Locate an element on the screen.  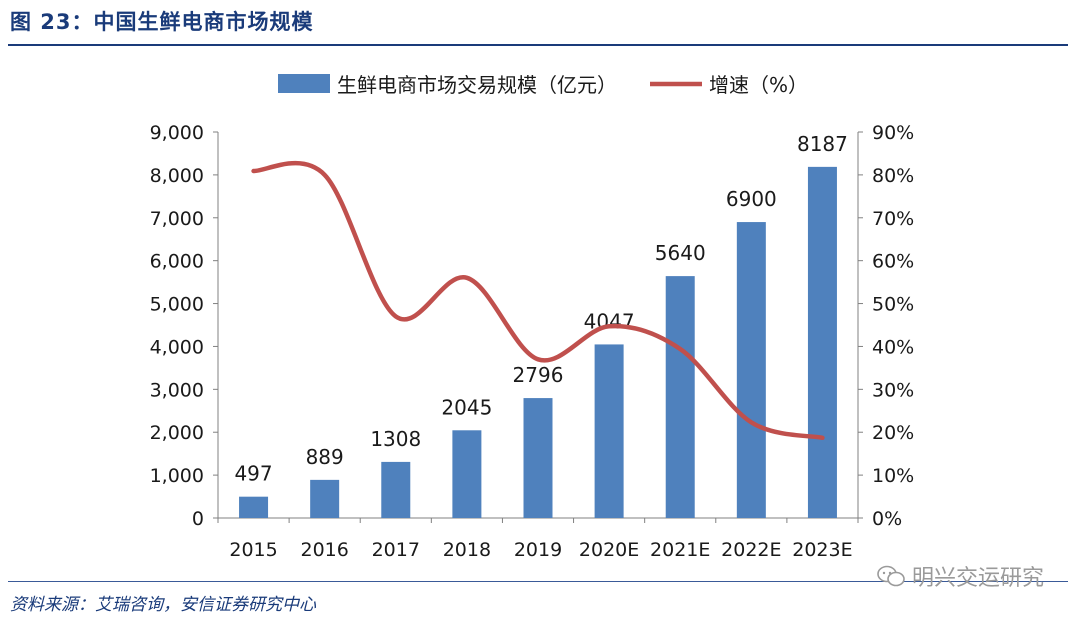
x-tick-label: 2016 is located at coordinates (324, 550).